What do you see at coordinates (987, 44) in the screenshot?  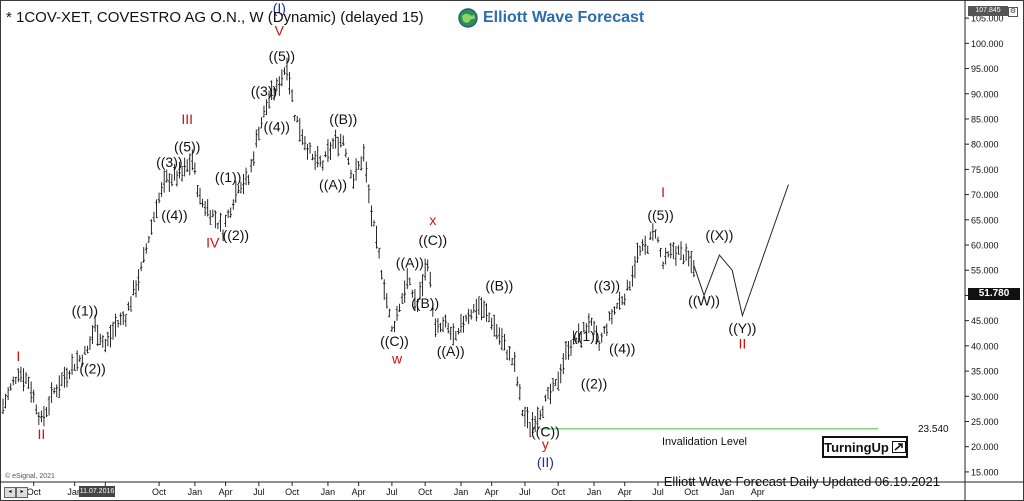 I see `y-tick-label: 100.000` at bounding box center [987, 44].